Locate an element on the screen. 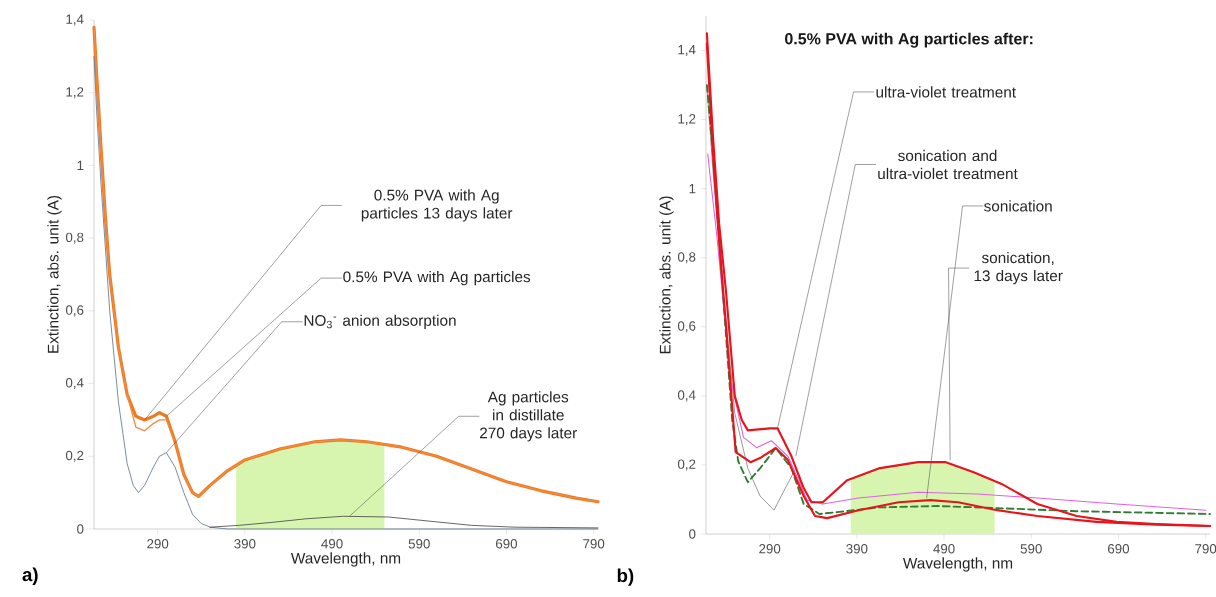 This screenshot has height=597, width=1216. annotation: 0.5% PVA with Ag particles is located at coordinates (437, 278).